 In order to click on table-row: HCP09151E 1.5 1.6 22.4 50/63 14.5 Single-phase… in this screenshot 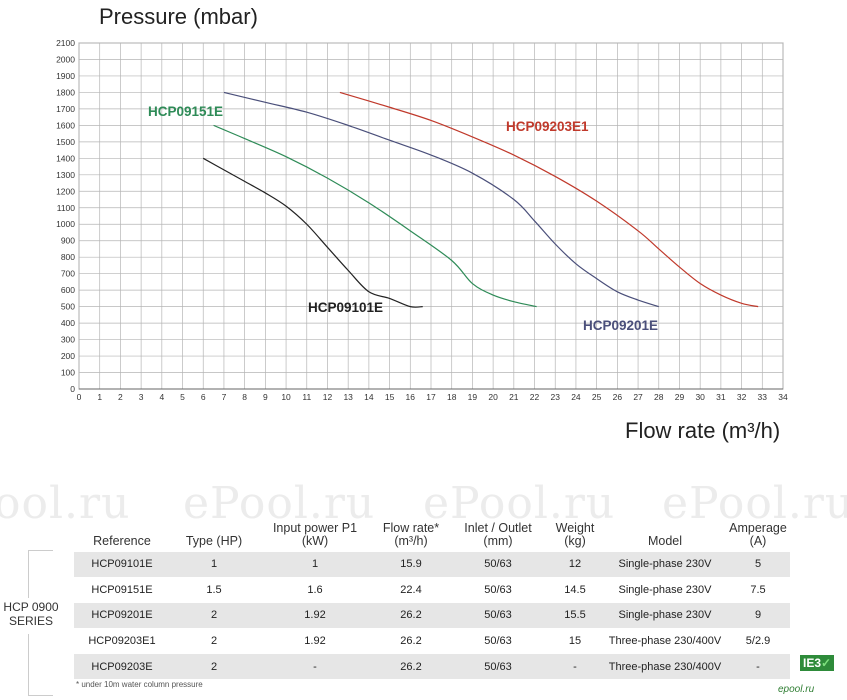, I will do `click(432, 590)`.